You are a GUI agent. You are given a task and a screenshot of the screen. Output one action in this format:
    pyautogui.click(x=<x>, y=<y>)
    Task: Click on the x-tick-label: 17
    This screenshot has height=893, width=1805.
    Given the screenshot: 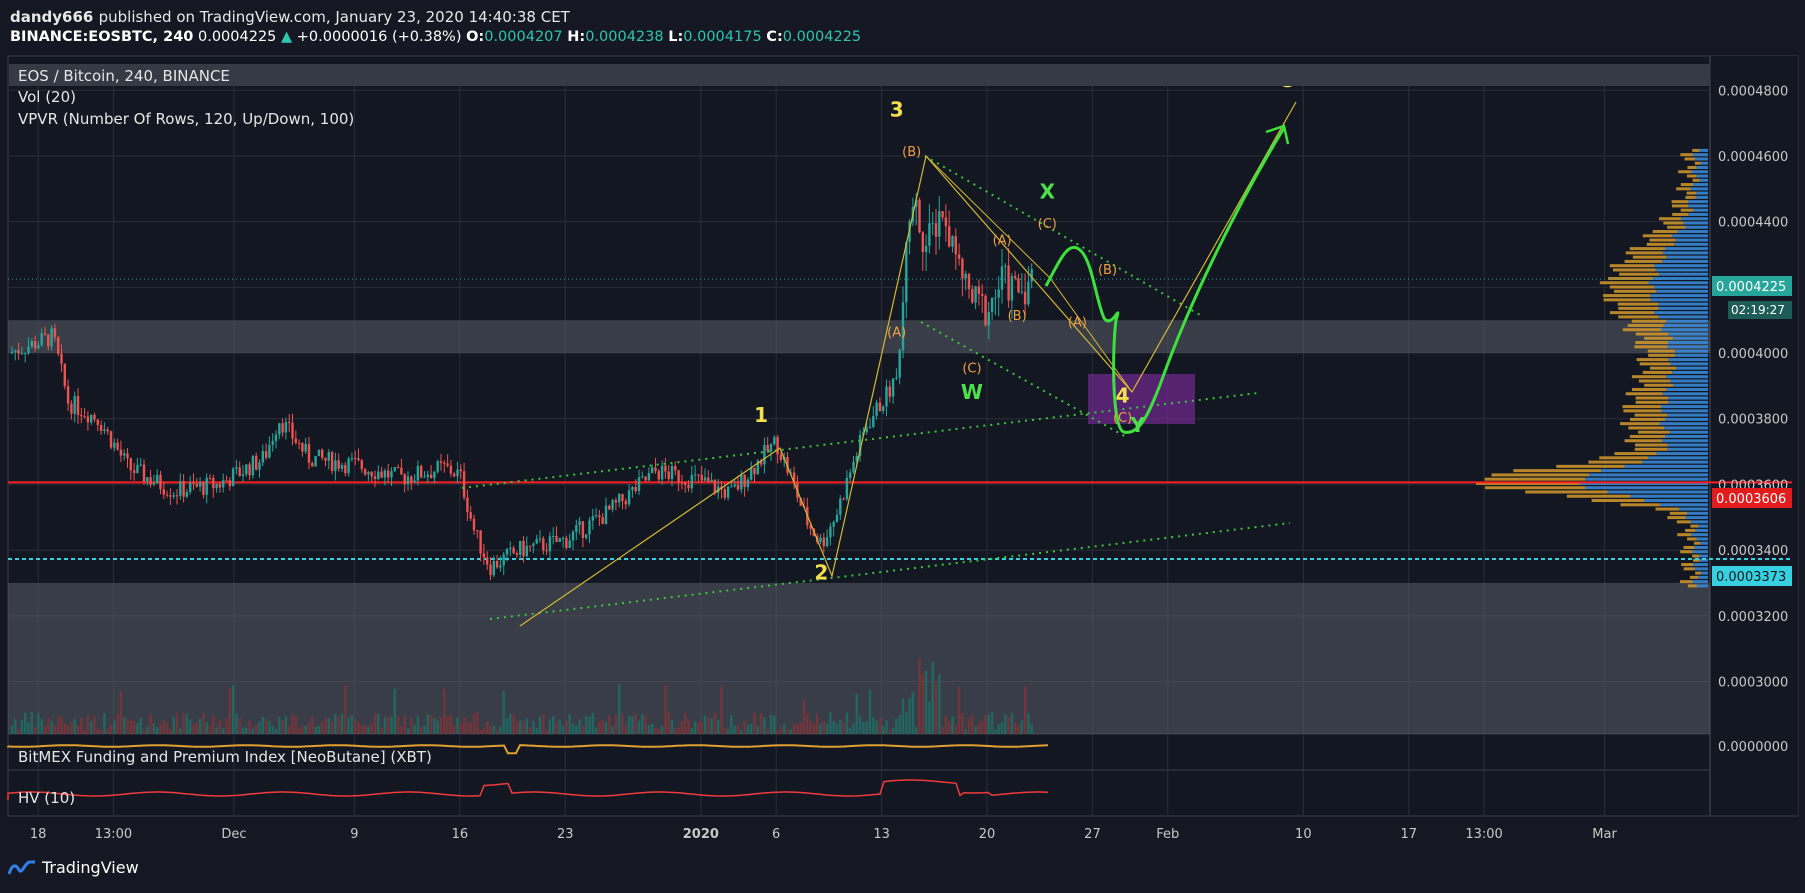 What is the action you would take?
    pyautogui.click(x=1408, y=834)
    